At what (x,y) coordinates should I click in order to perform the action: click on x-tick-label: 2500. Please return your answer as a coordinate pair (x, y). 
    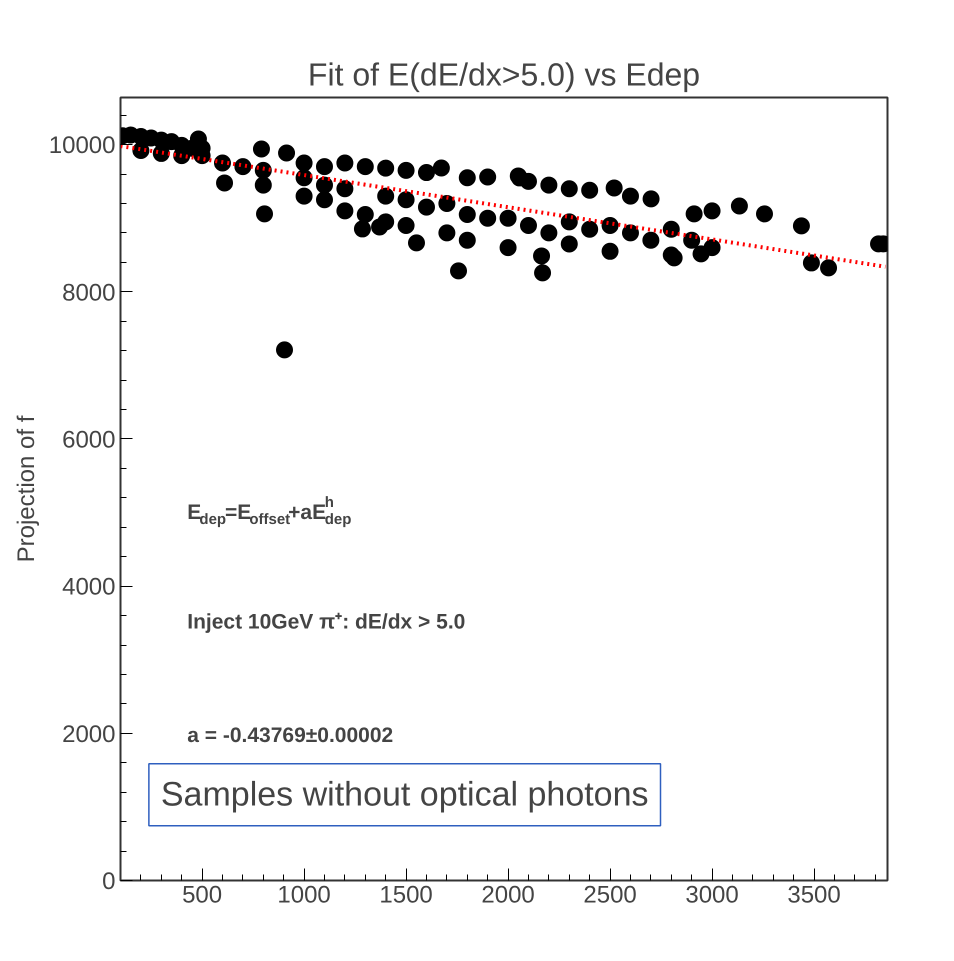
    Looking at the image, I should click on (610, 895).